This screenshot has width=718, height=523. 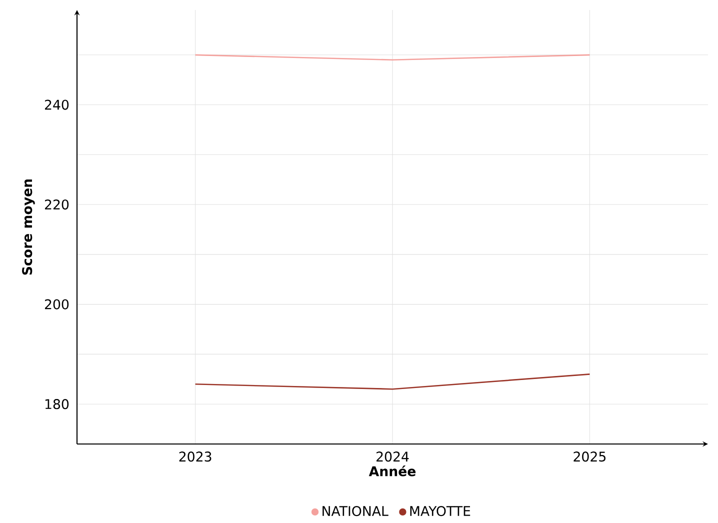 I want to click on legend-label: NATIONAL, so click(x=355, y=511).